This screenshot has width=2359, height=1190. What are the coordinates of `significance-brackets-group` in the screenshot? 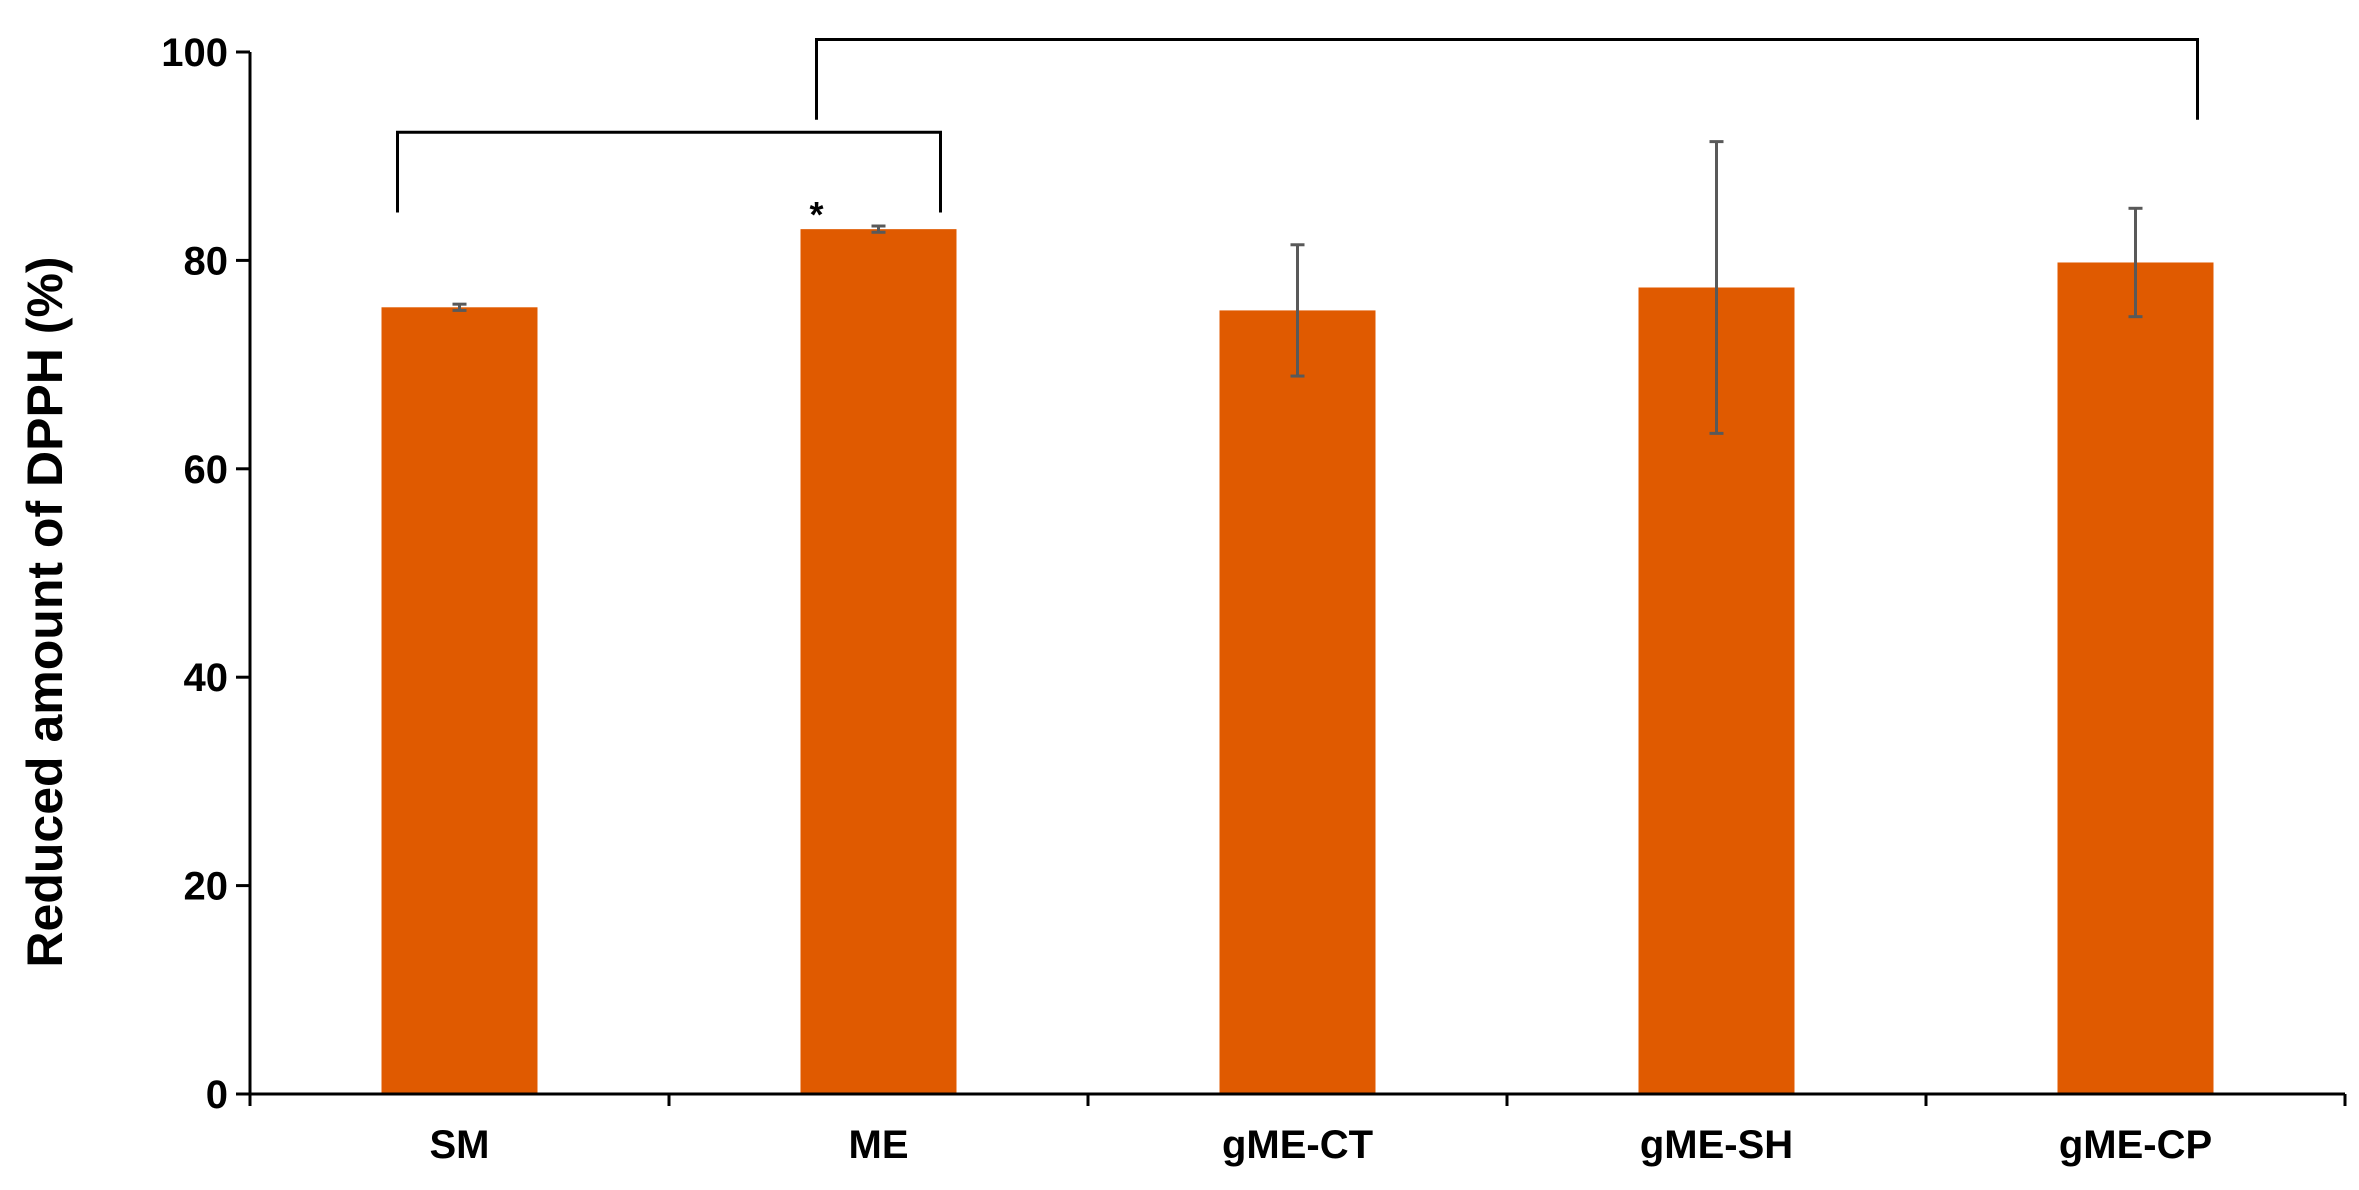 It's located at (1297, 125).